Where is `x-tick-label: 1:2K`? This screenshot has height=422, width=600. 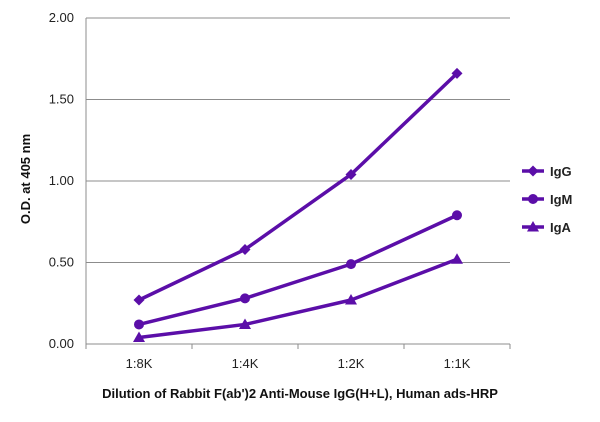 x-tick-label: 1:2K is located at coordinates (351, 363).